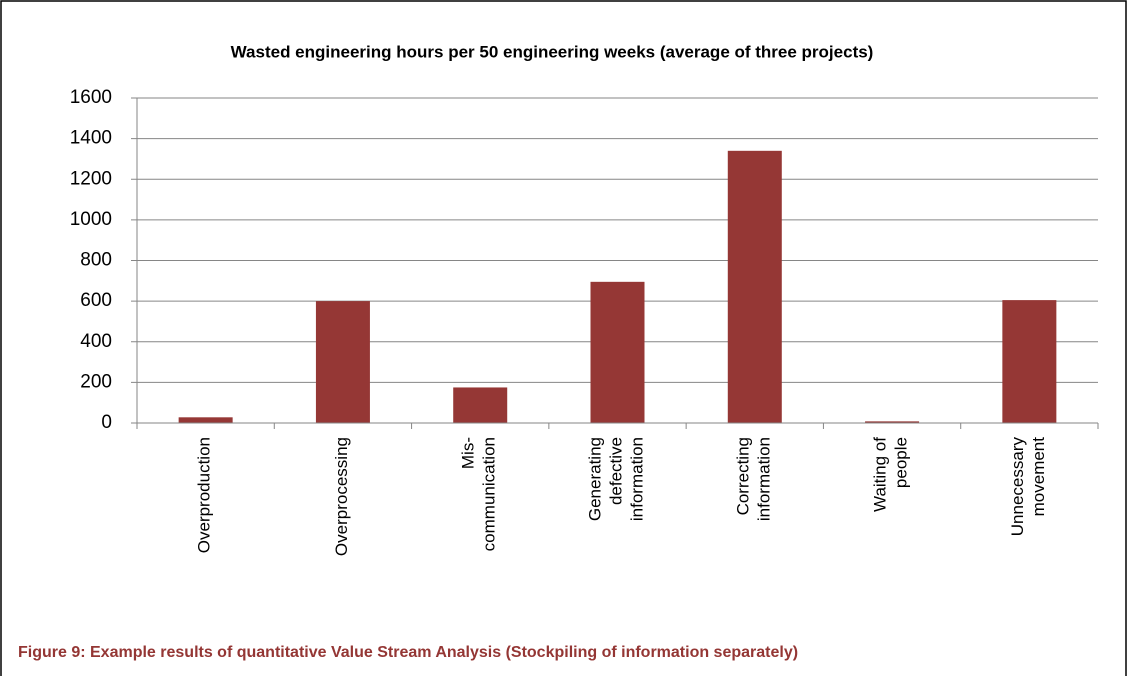 This screenshot has width=1128, height=676. I want to click on x-tick-label: Overproduction, so click(204, 495).